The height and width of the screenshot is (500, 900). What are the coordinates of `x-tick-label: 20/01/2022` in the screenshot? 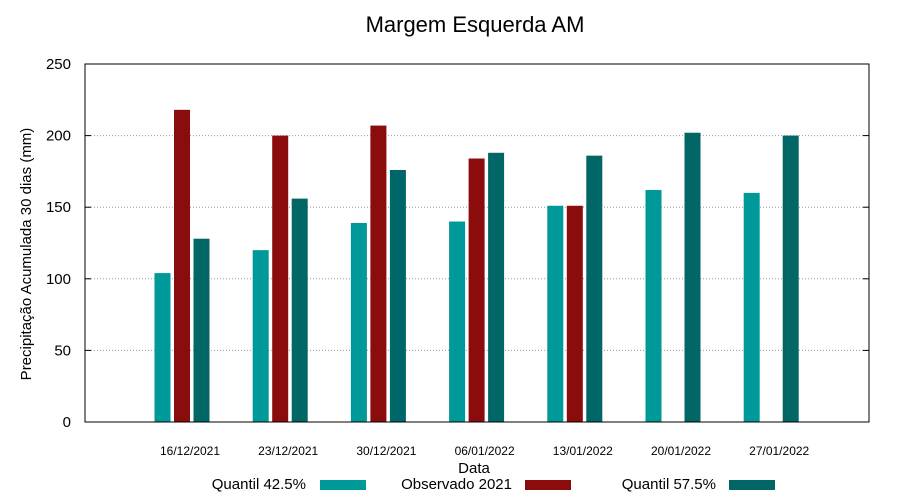 It's located at (681, 451).